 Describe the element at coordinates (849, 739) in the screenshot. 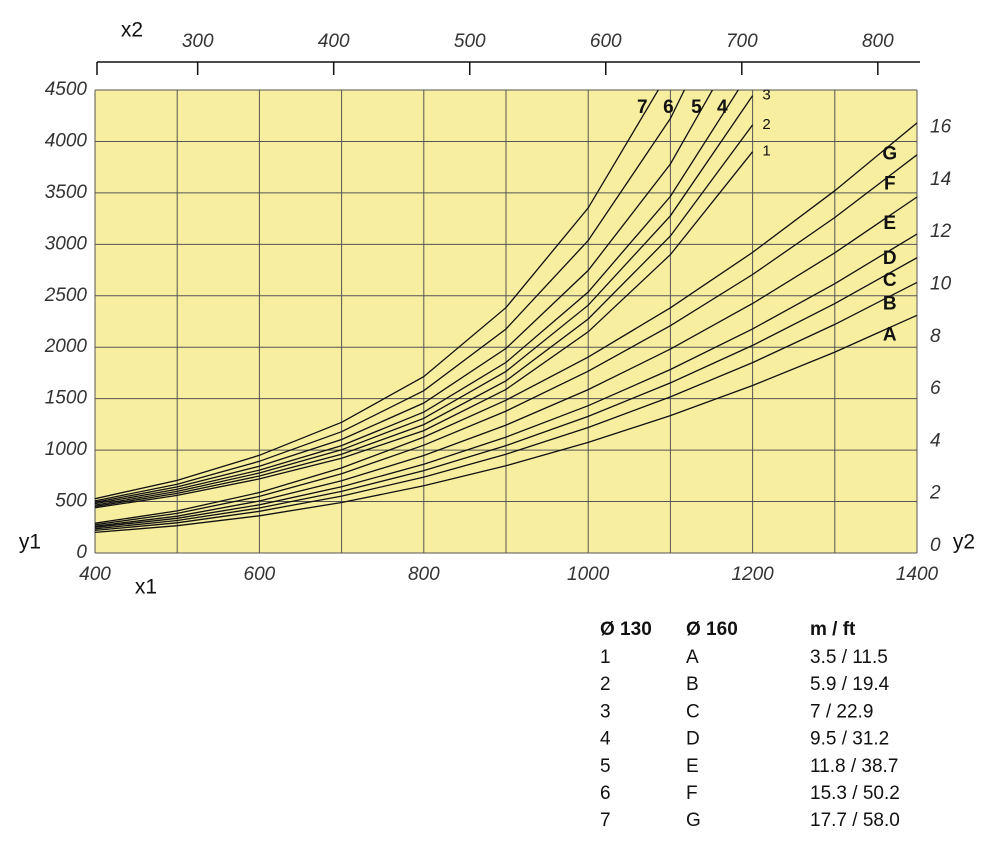

I see `table-cell: 9.5 / 31.2` at that location.